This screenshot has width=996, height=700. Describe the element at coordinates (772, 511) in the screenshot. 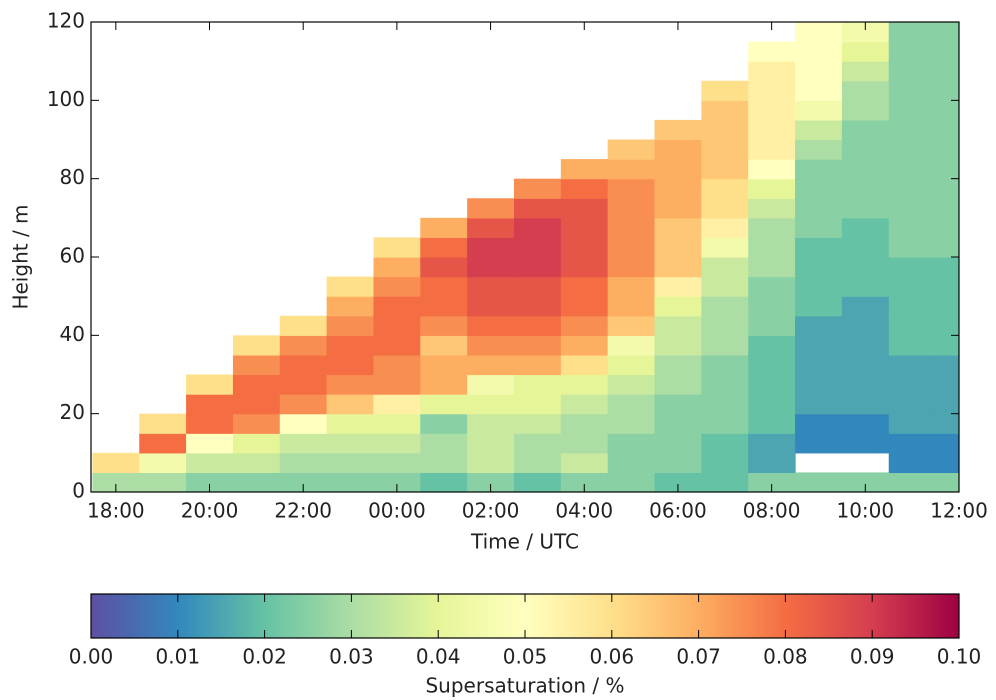

I see `x-tick-label: 08:00` at that location.